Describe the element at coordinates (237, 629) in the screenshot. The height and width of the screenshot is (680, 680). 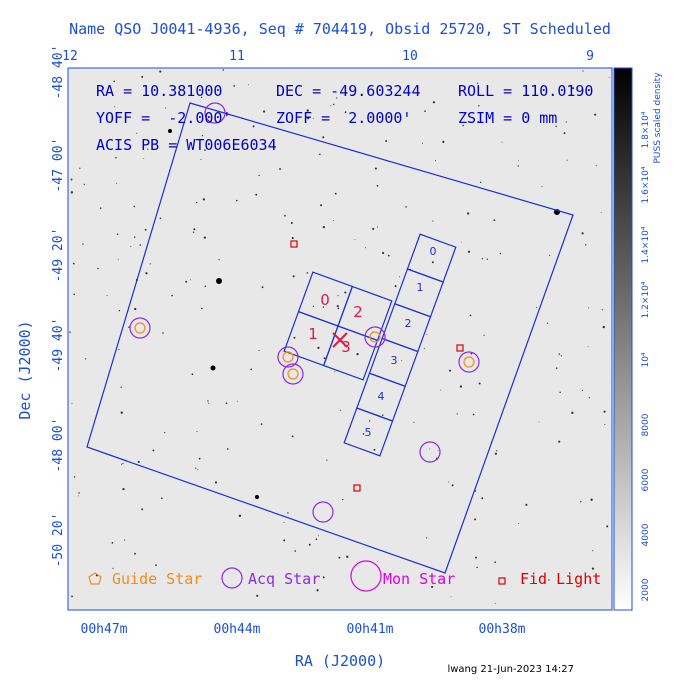
I see `bottom-tick-label: 00h44m` at that location.